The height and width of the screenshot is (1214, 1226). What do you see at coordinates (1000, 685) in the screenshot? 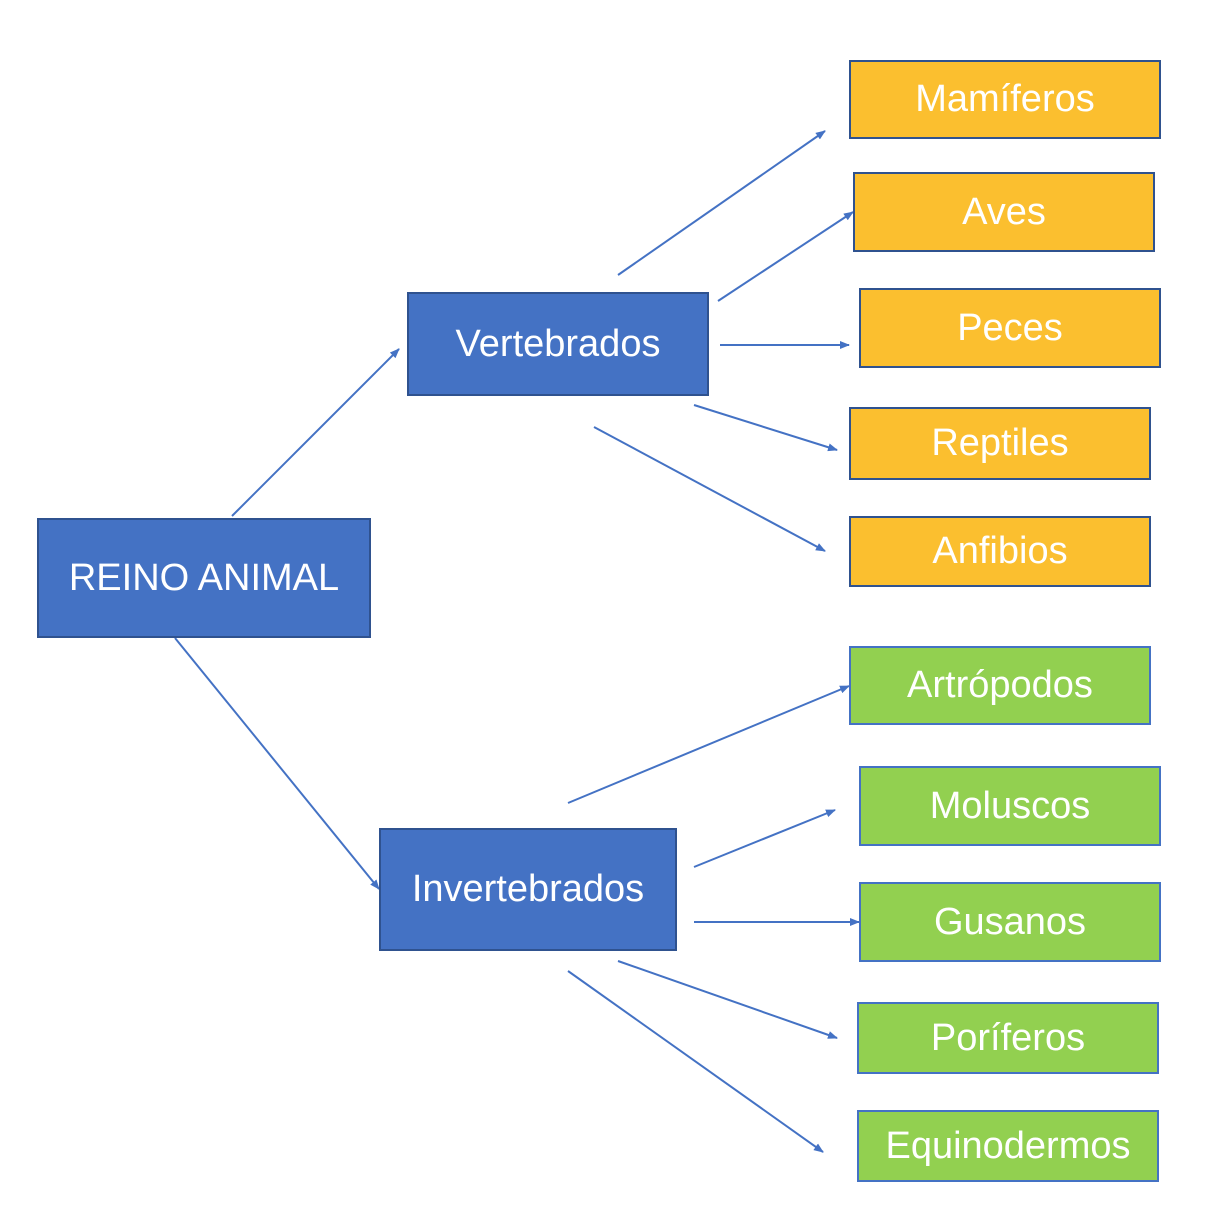
I see `node-artropodos: Artrópodos` at bounding box center [1000, 685].